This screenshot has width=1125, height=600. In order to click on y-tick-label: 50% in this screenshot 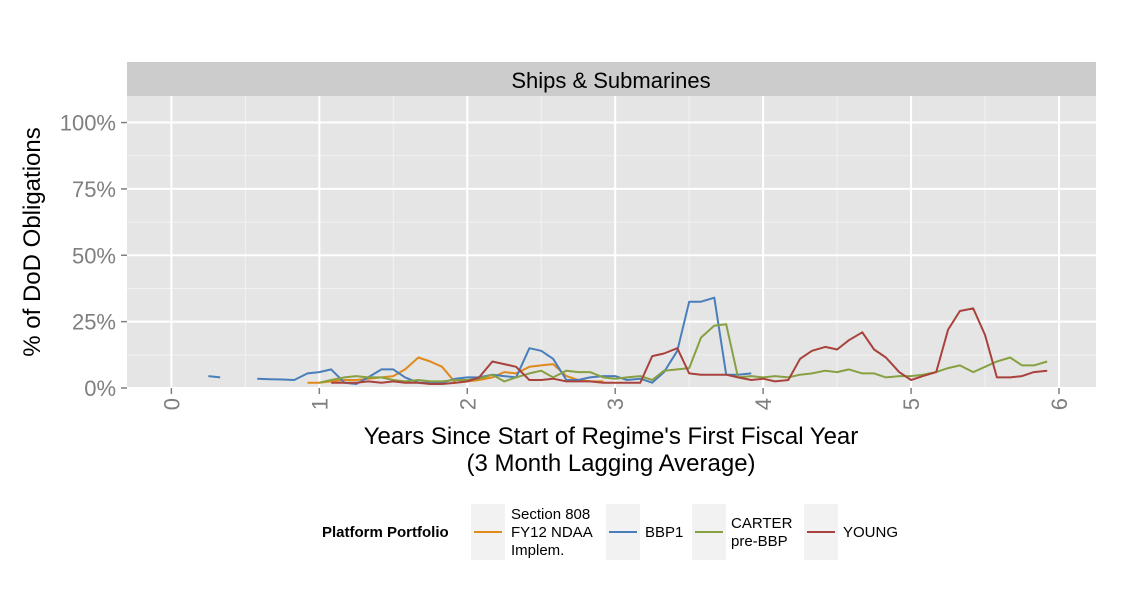, I will do `click(94, 255)`.